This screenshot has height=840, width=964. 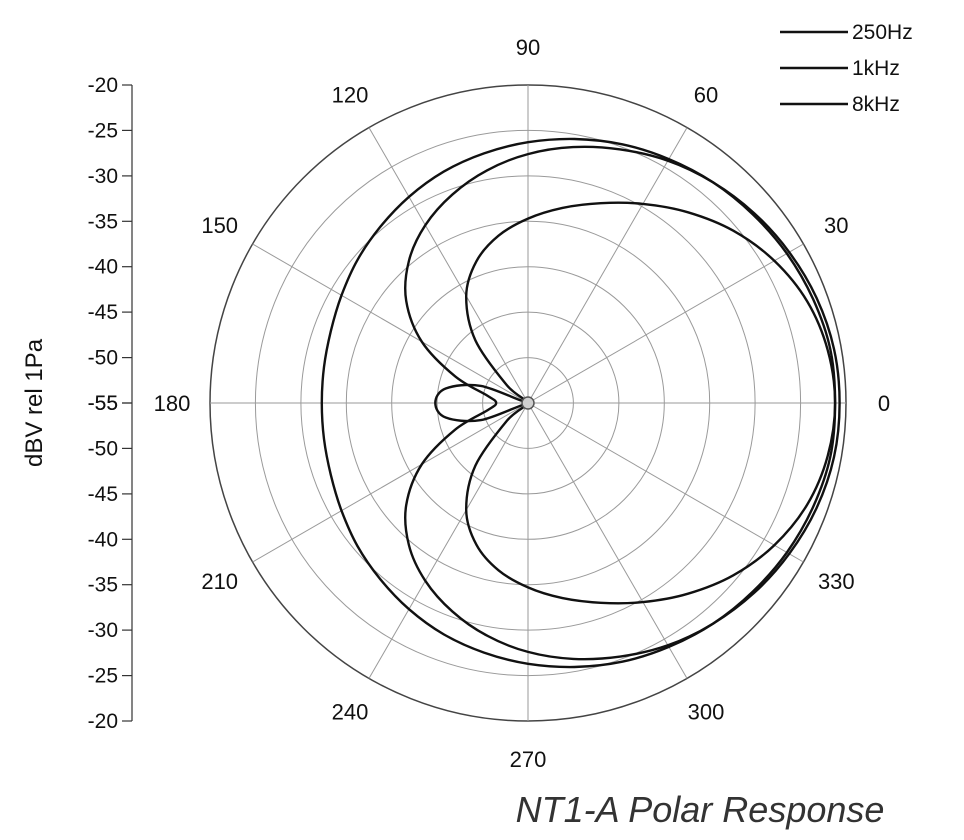 I want to click on pole-marker-dot, so click(x=528, y=403).